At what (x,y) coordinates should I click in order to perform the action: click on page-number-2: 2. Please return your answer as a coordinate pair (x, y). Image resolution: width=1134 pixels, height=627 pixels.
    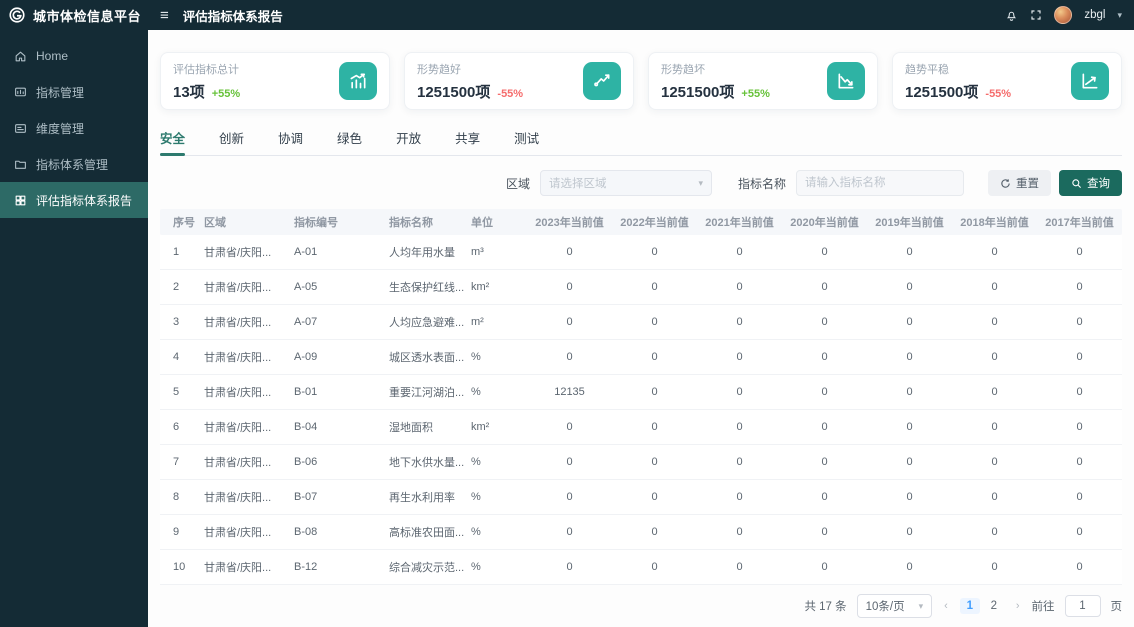
    Looking at the image, I should click on (994, 606).